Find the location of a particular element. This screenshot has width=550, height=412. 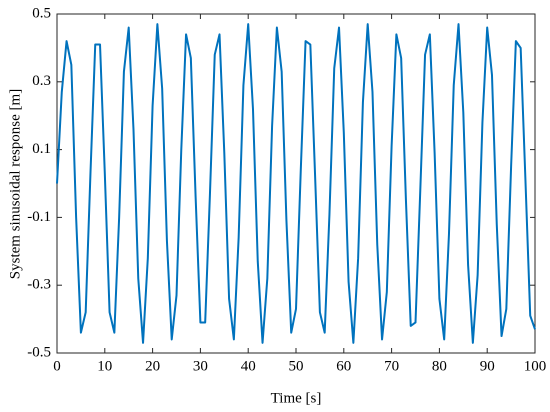

x-tick-label: 90 is located at coordinates (487, 366).